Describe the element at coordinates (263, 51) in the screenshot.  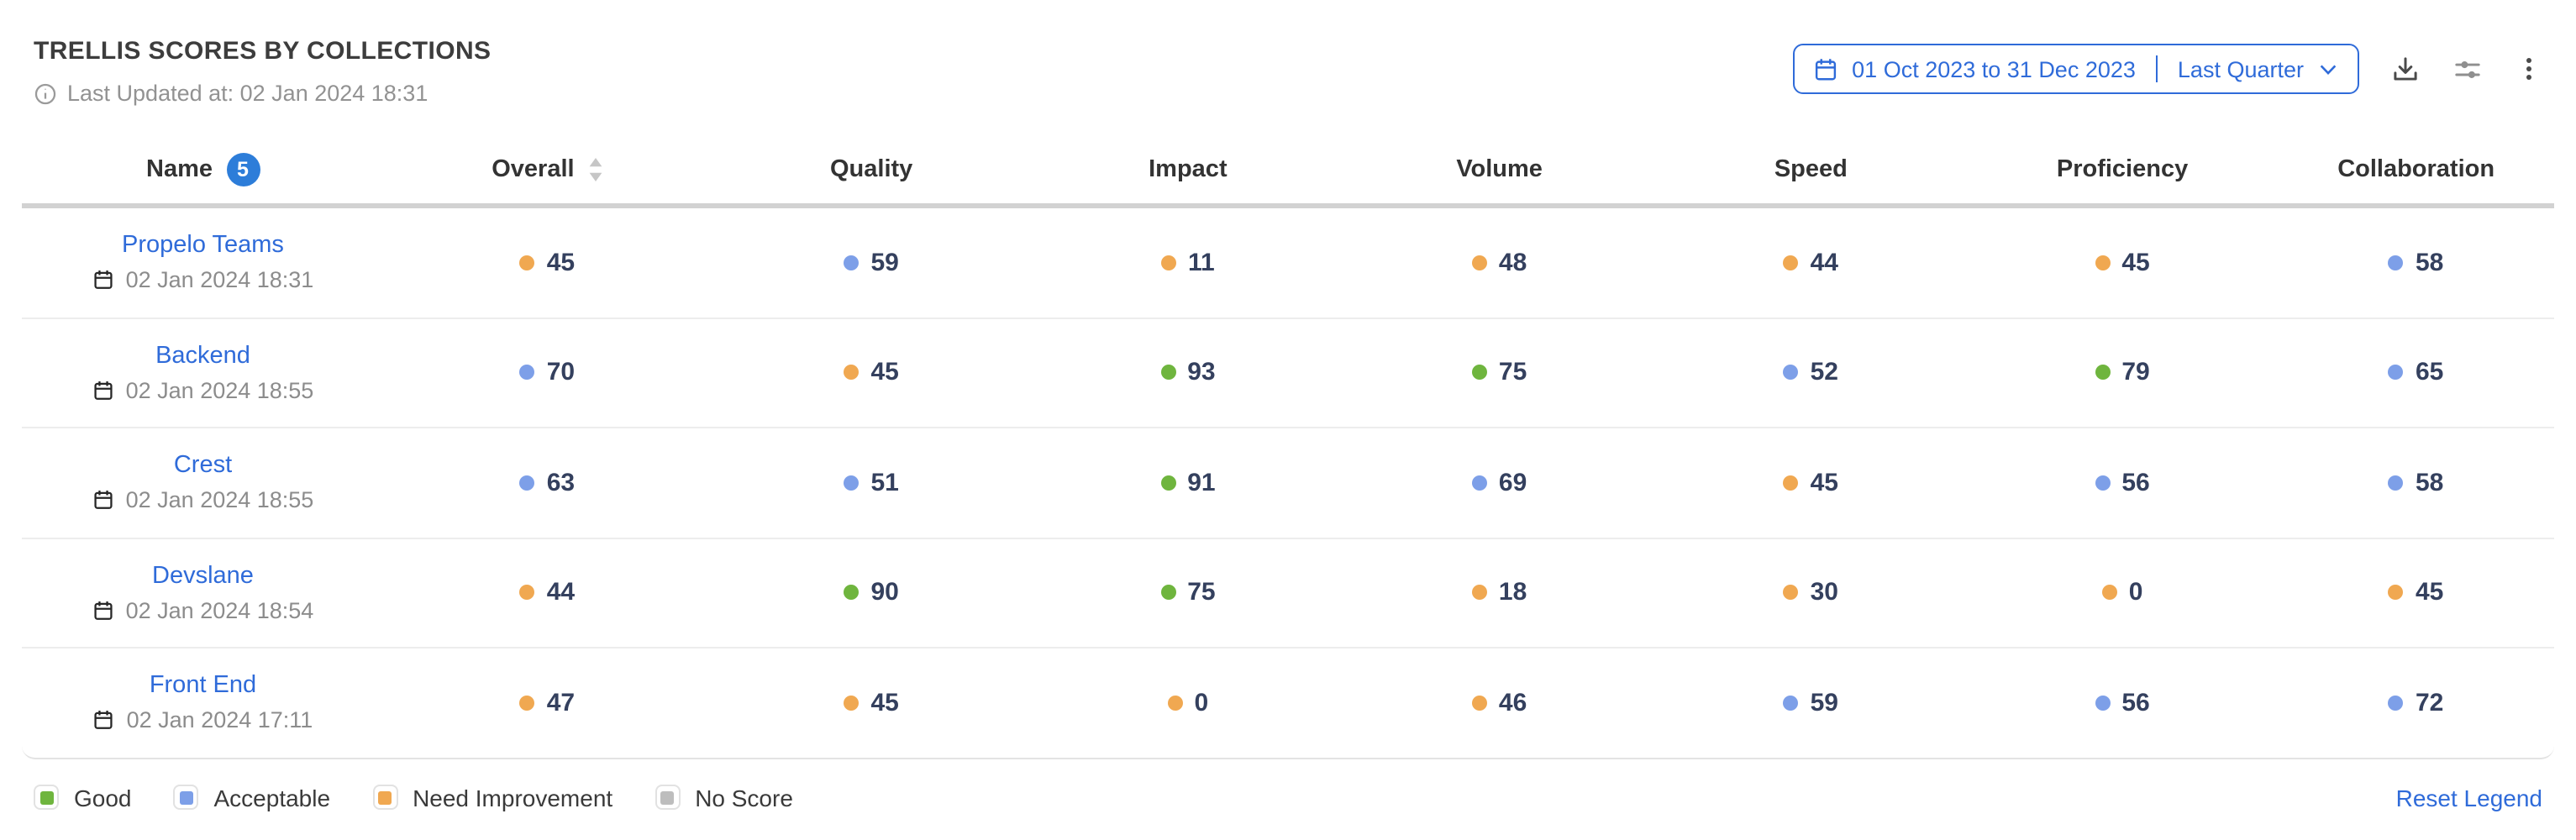
I see `page-title: TRELLIS SCORES BY COLLECTIONS` at that location.